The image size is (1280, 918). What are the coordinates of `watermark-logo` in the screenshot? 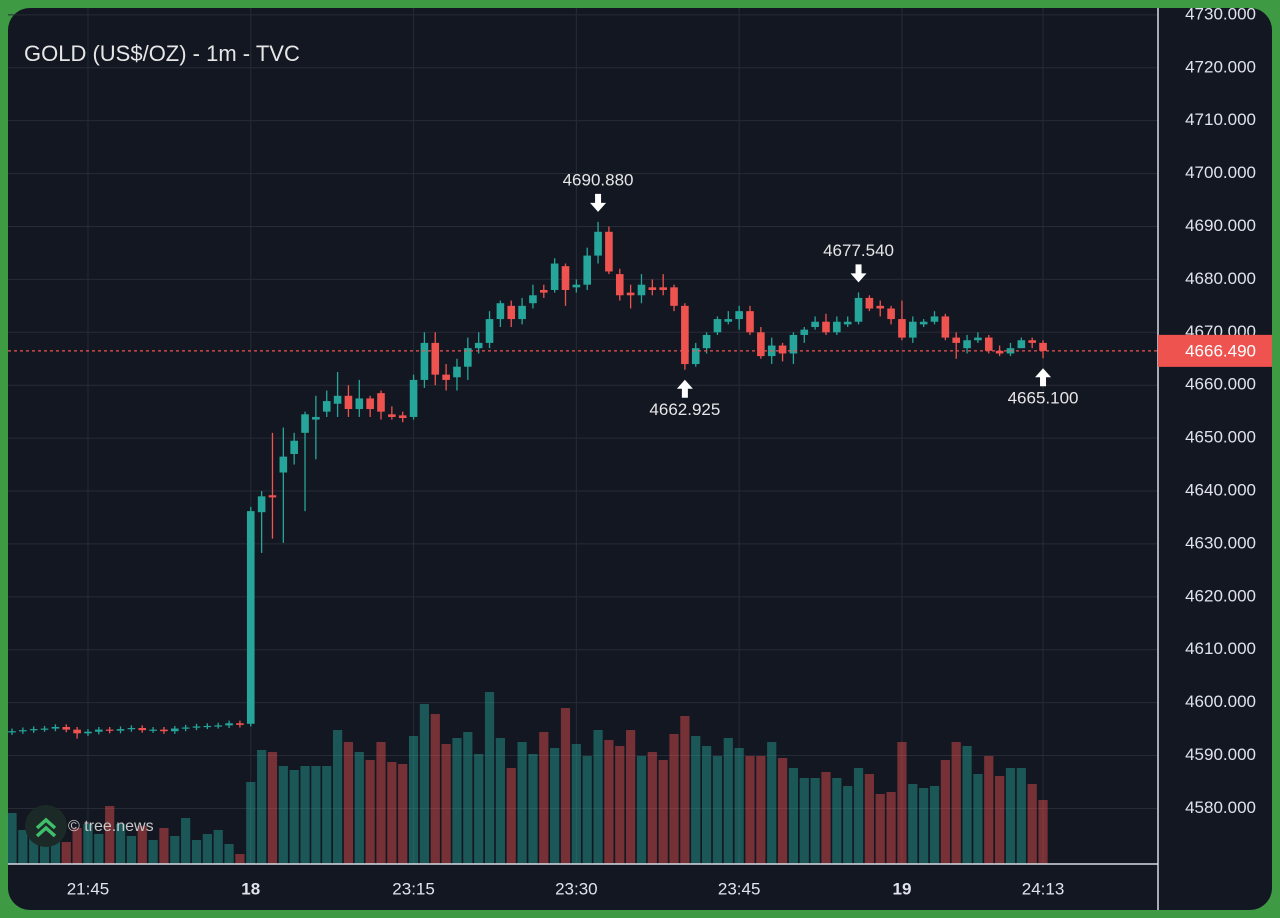 It's located at (46, 826).